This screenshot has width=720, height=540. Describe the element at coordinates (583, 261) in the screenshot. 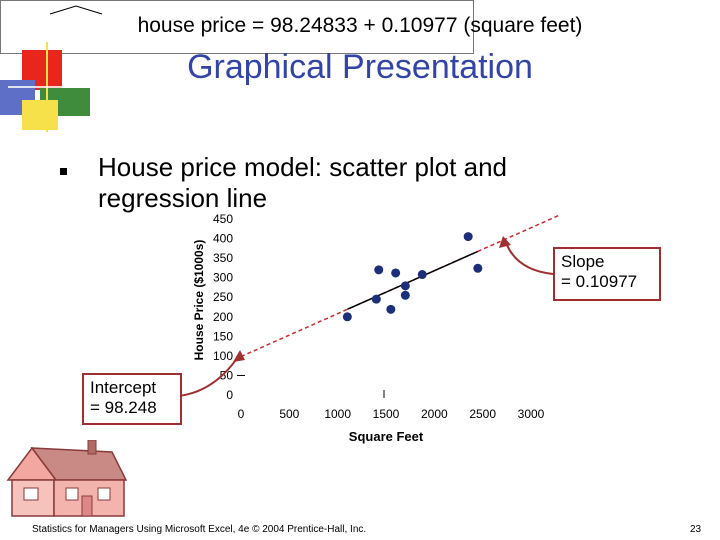

I see `slope-label: Slope` at that location.